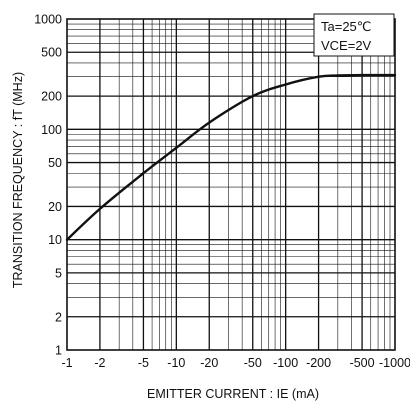 The image size is (410, 415). I want to click on x-tick-label: -1000, so click(394, 363).